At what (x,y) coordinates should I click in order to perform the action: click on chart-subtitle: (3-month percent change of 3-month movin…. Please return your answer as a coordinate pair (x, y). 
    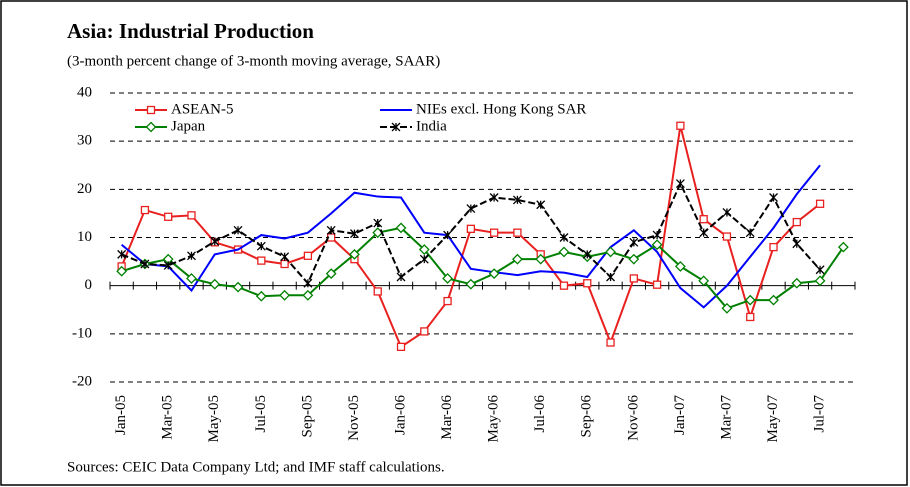
    Looking at the image, I should click on (253, 61).